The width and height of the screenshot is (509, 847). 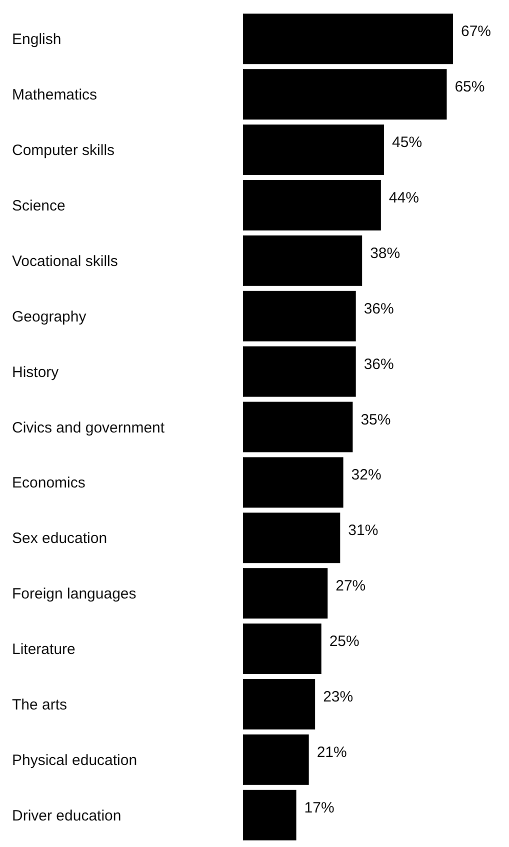 I want to click on y-tick-label: Driver education, so click(x=67, y=815).